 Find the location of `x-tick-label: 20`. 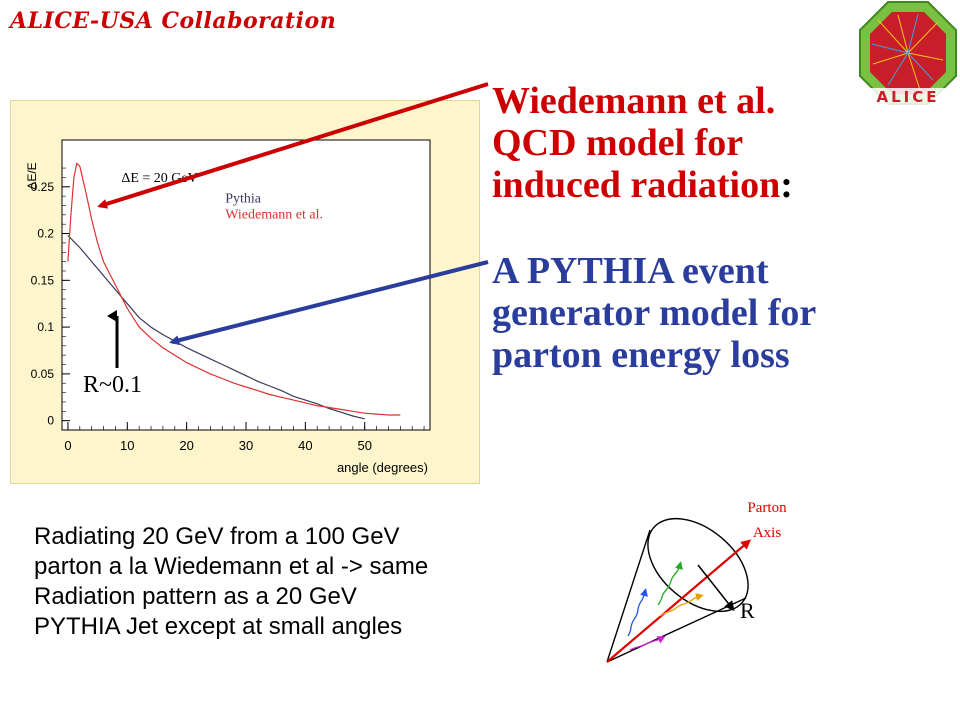

x-tick-label: 20 is located at coordinates (186, 445).